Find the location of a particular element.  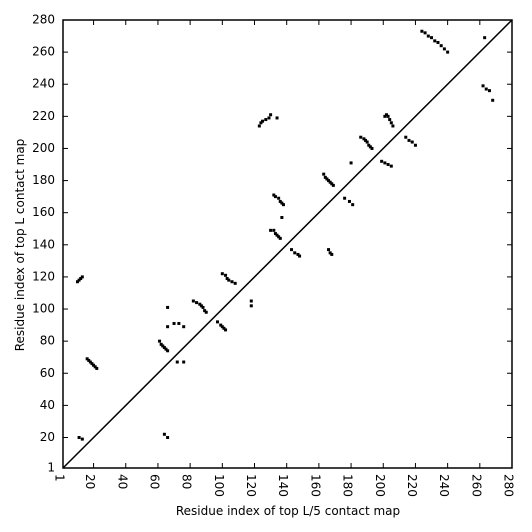

x-tick-label: 280 is located at coordinates (509, 485).